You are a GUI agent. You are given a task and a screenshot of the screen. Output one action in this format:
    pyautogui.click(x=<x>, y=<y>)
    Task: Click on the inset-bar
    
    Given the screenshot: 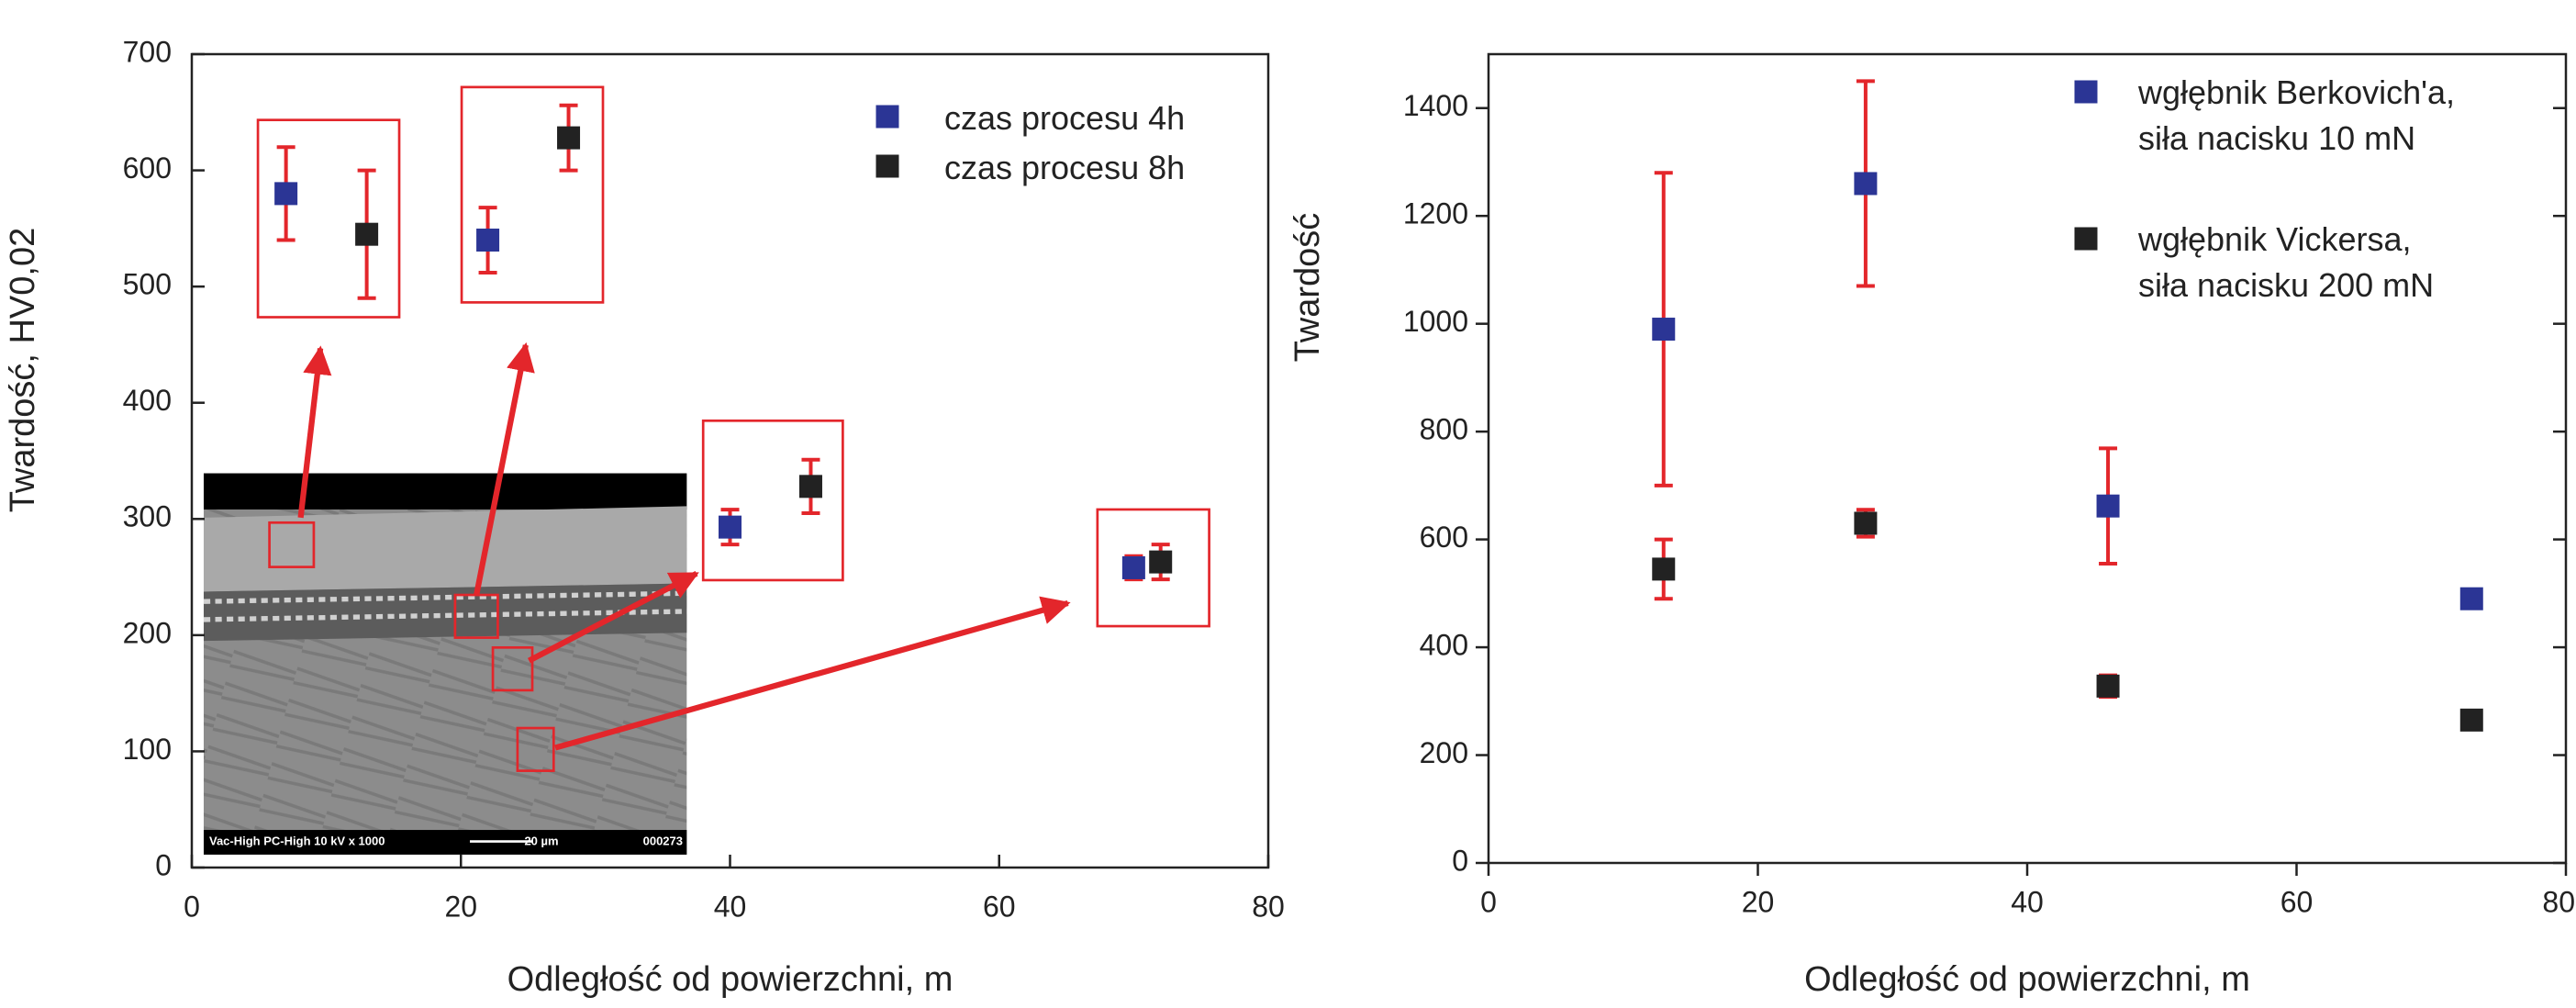 What is the action you would take?
    pyautogui.click(x=445, y=842)
    